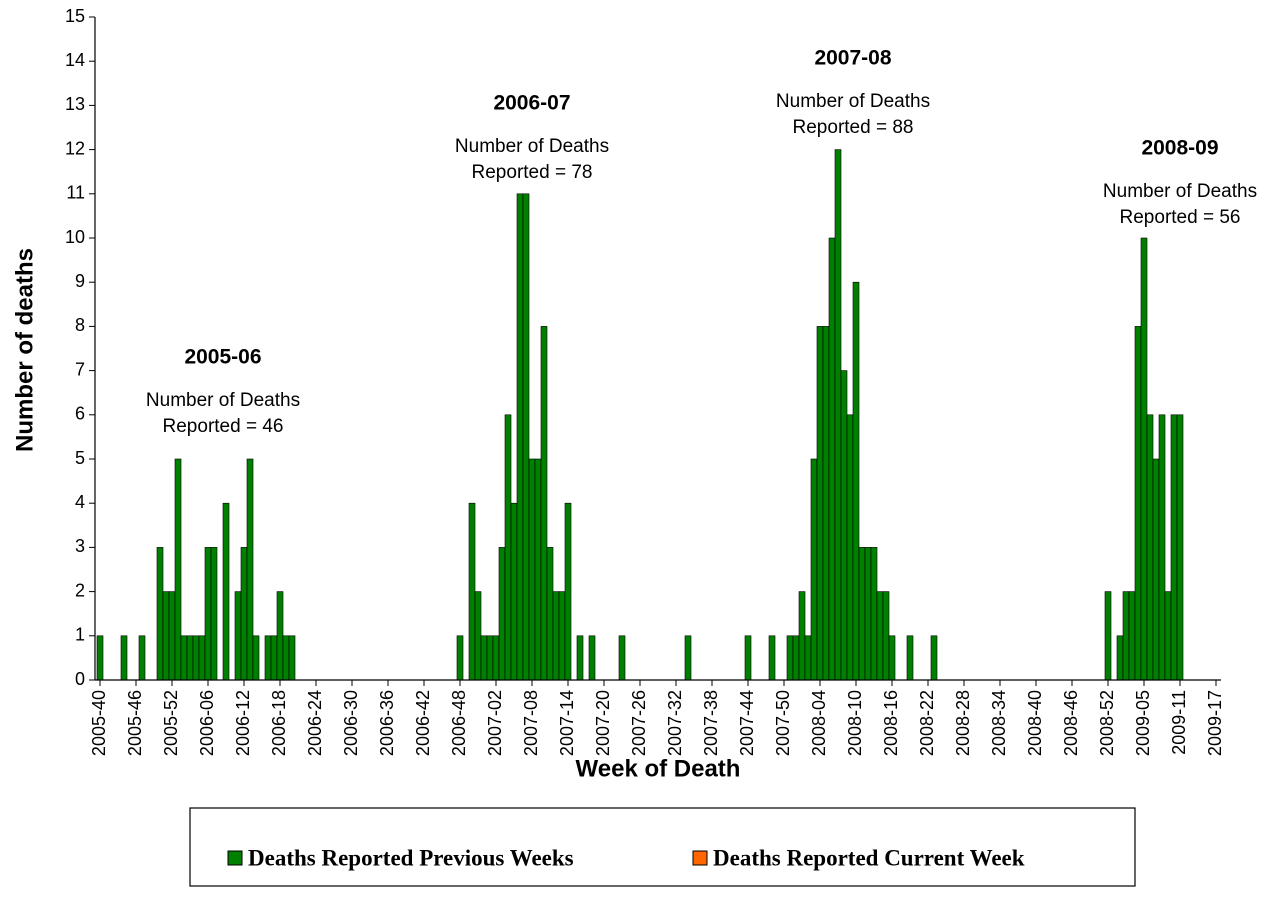  Describe the element at coordinates (279, 723) in the screenshot. I see `x-tick-label: 2006-18` at that location.